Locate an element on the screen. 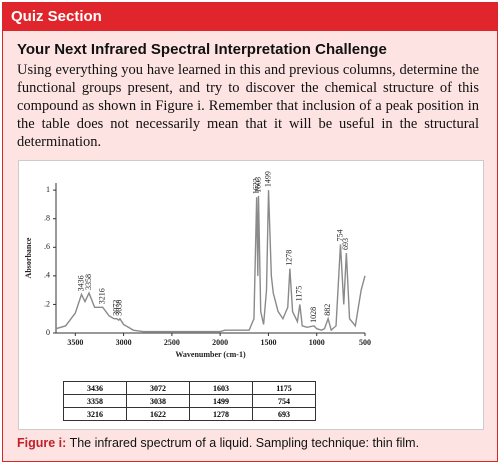  peak-label: 1622 is located at coordinates (255, 186).